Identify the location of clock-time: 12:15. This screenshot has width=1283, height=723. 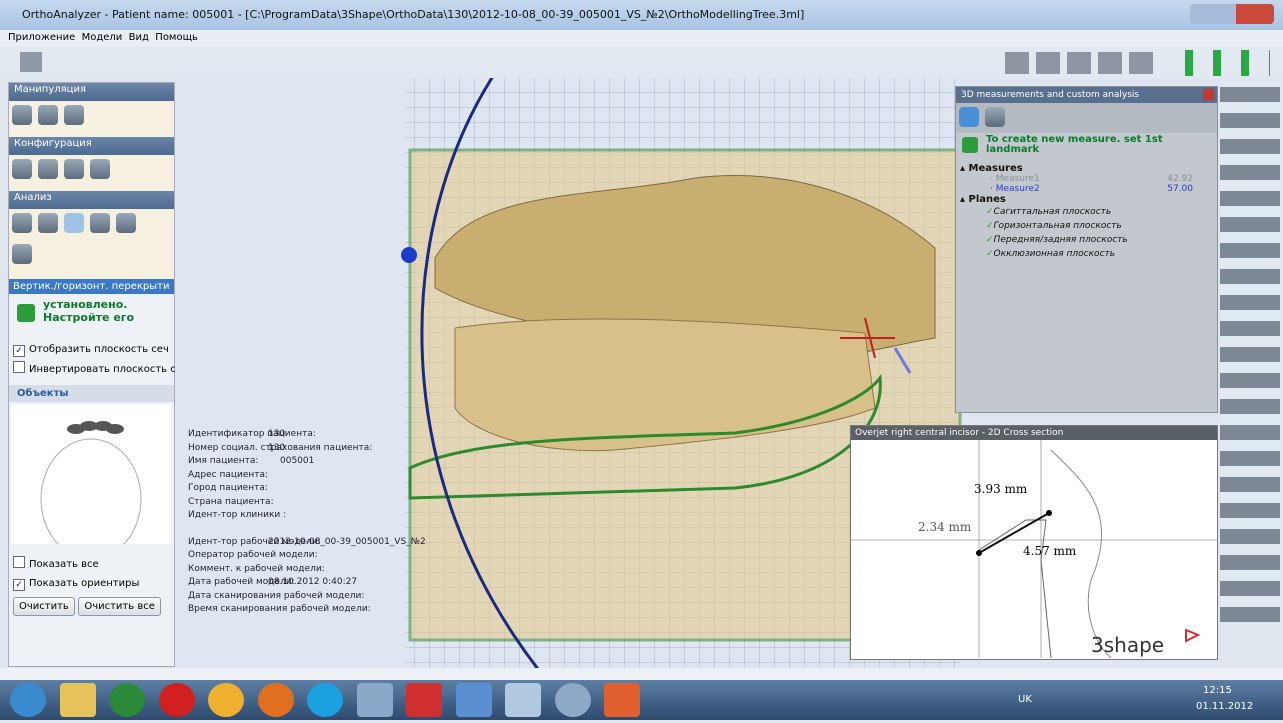
(1217, 690).